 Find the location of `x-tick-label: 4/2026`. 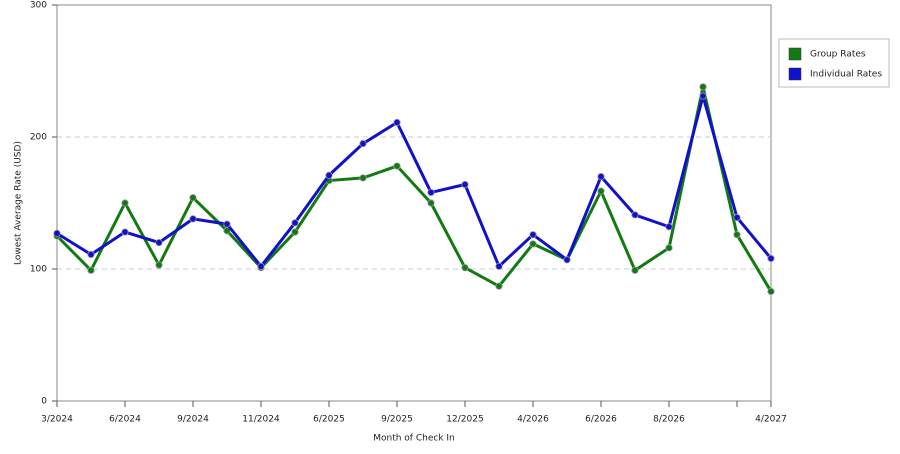

x-tick-label: 4/2026 is located at coordinates (533, 420).